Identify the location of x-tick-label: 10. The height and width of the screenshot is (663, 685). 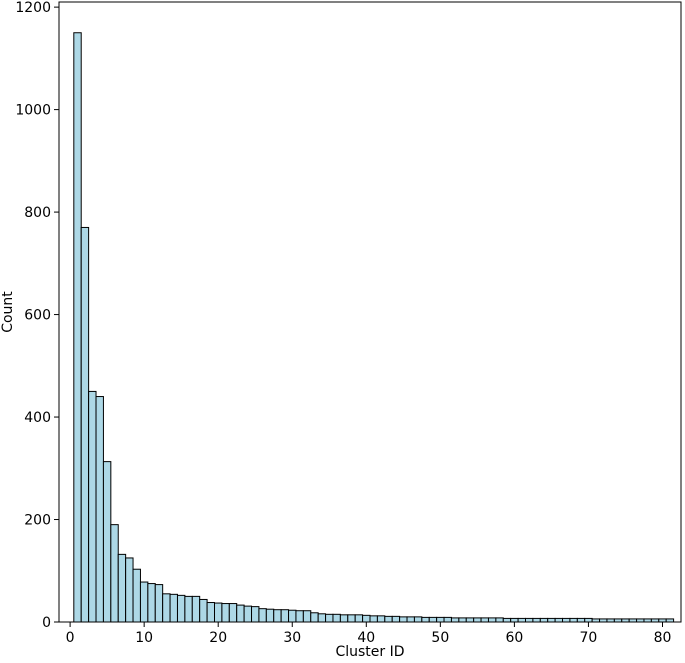
(144, 638).